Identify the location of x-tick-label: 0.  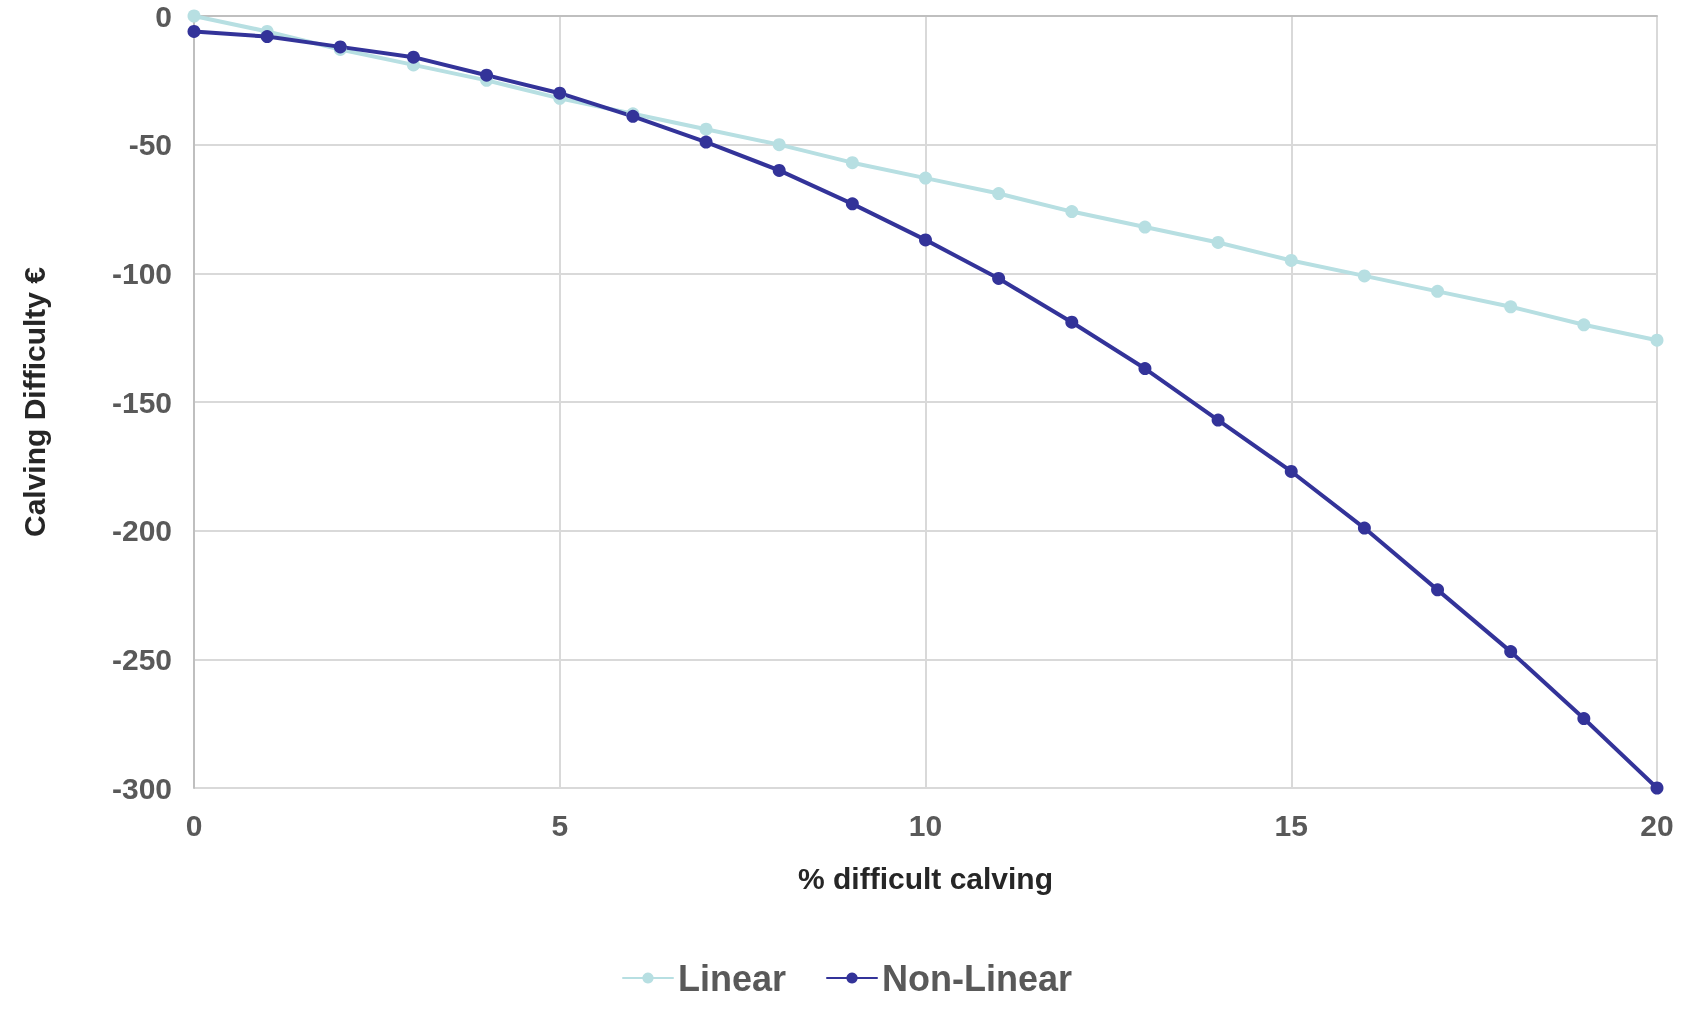
(194, 825).